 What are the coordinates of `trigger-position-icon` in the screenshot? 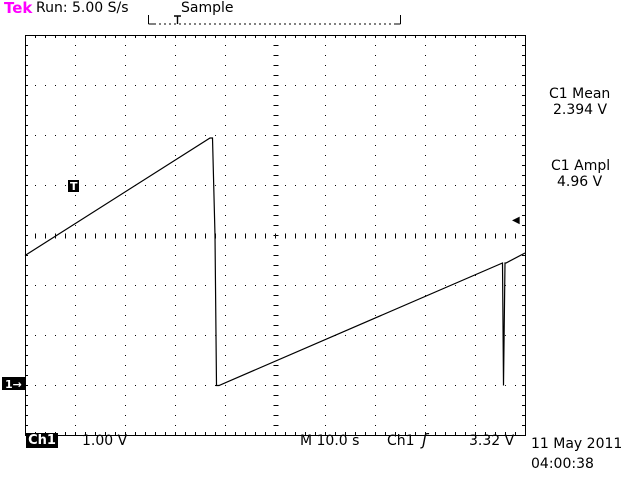 It's located at (177, 19).